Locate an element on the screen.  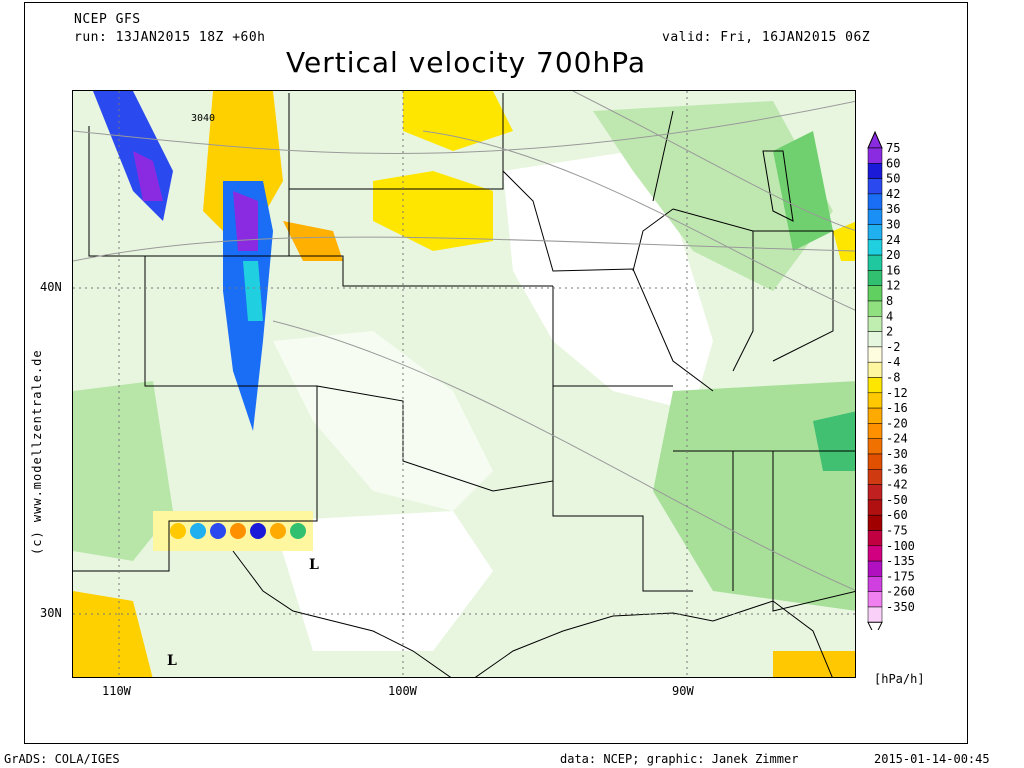
sidebar-copyright: (c) www.modellzentrale.de is located at coordinates (37, 452).